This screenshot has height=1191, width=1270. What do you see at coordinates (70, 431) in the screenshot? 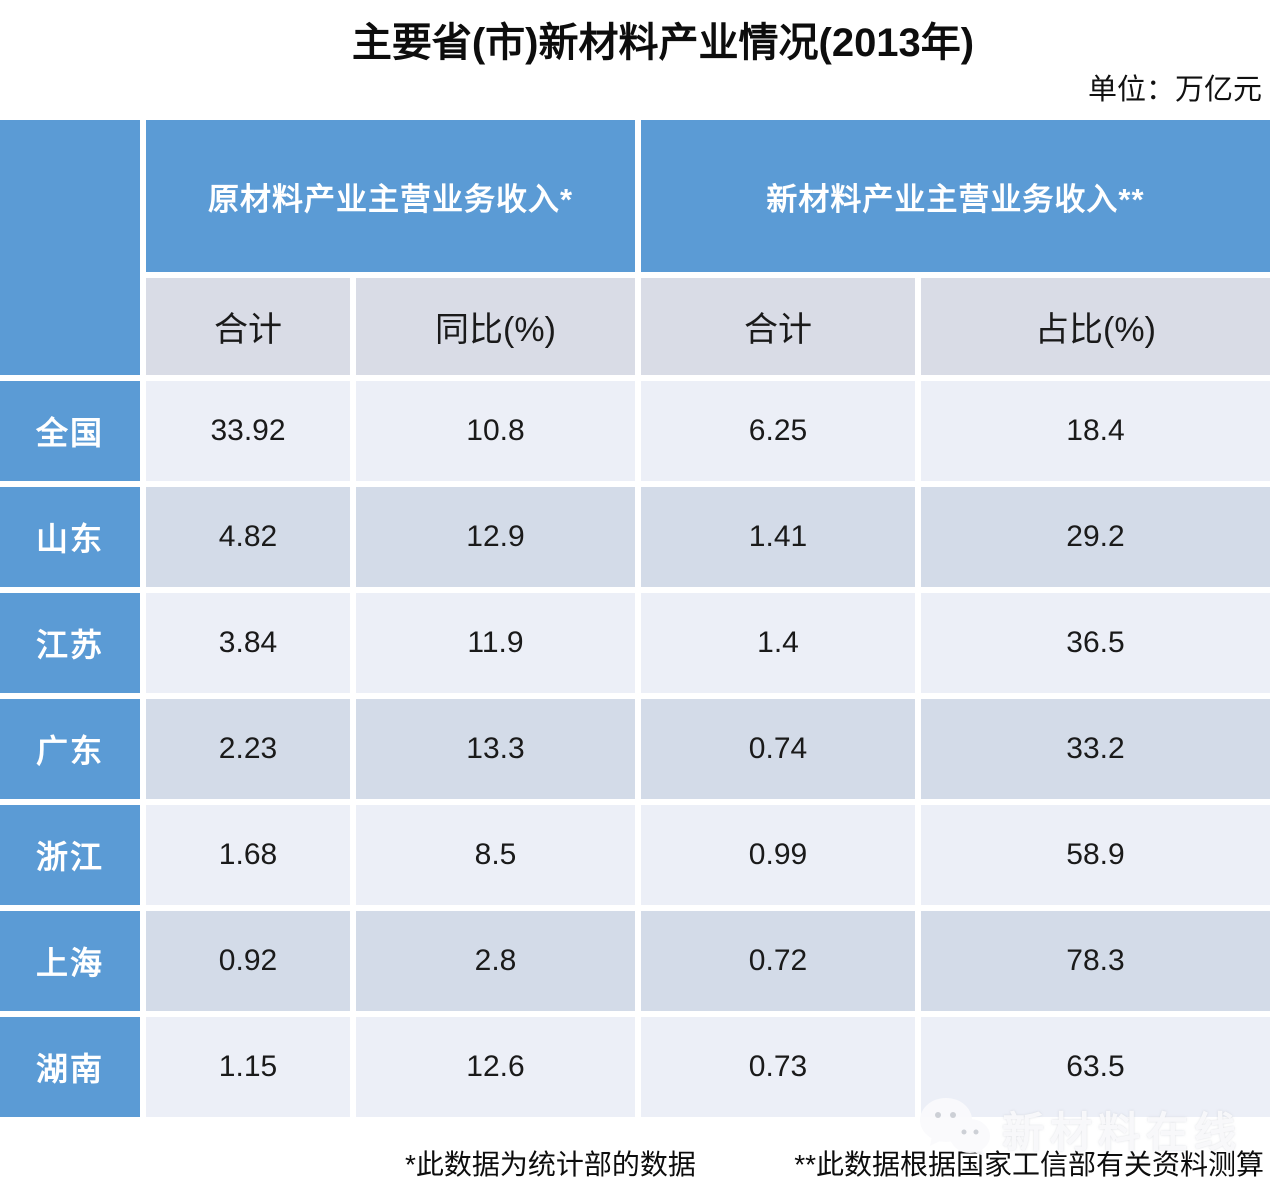
I see `row-label-quanguo: 全国` at bounding box center [70, 431].